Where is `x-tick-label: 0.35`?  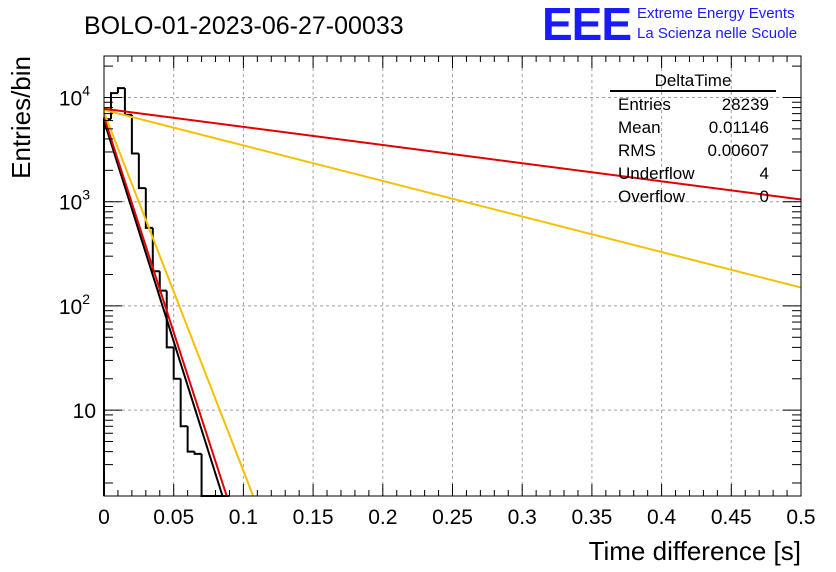 x-tick-label: 0.35 is located at coordinates (591, 517).